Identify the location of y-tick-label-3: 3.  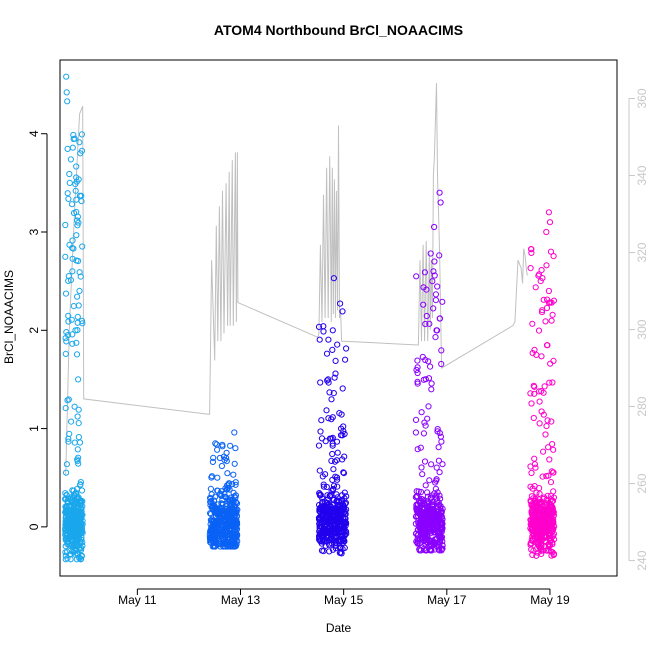
(34, 231).